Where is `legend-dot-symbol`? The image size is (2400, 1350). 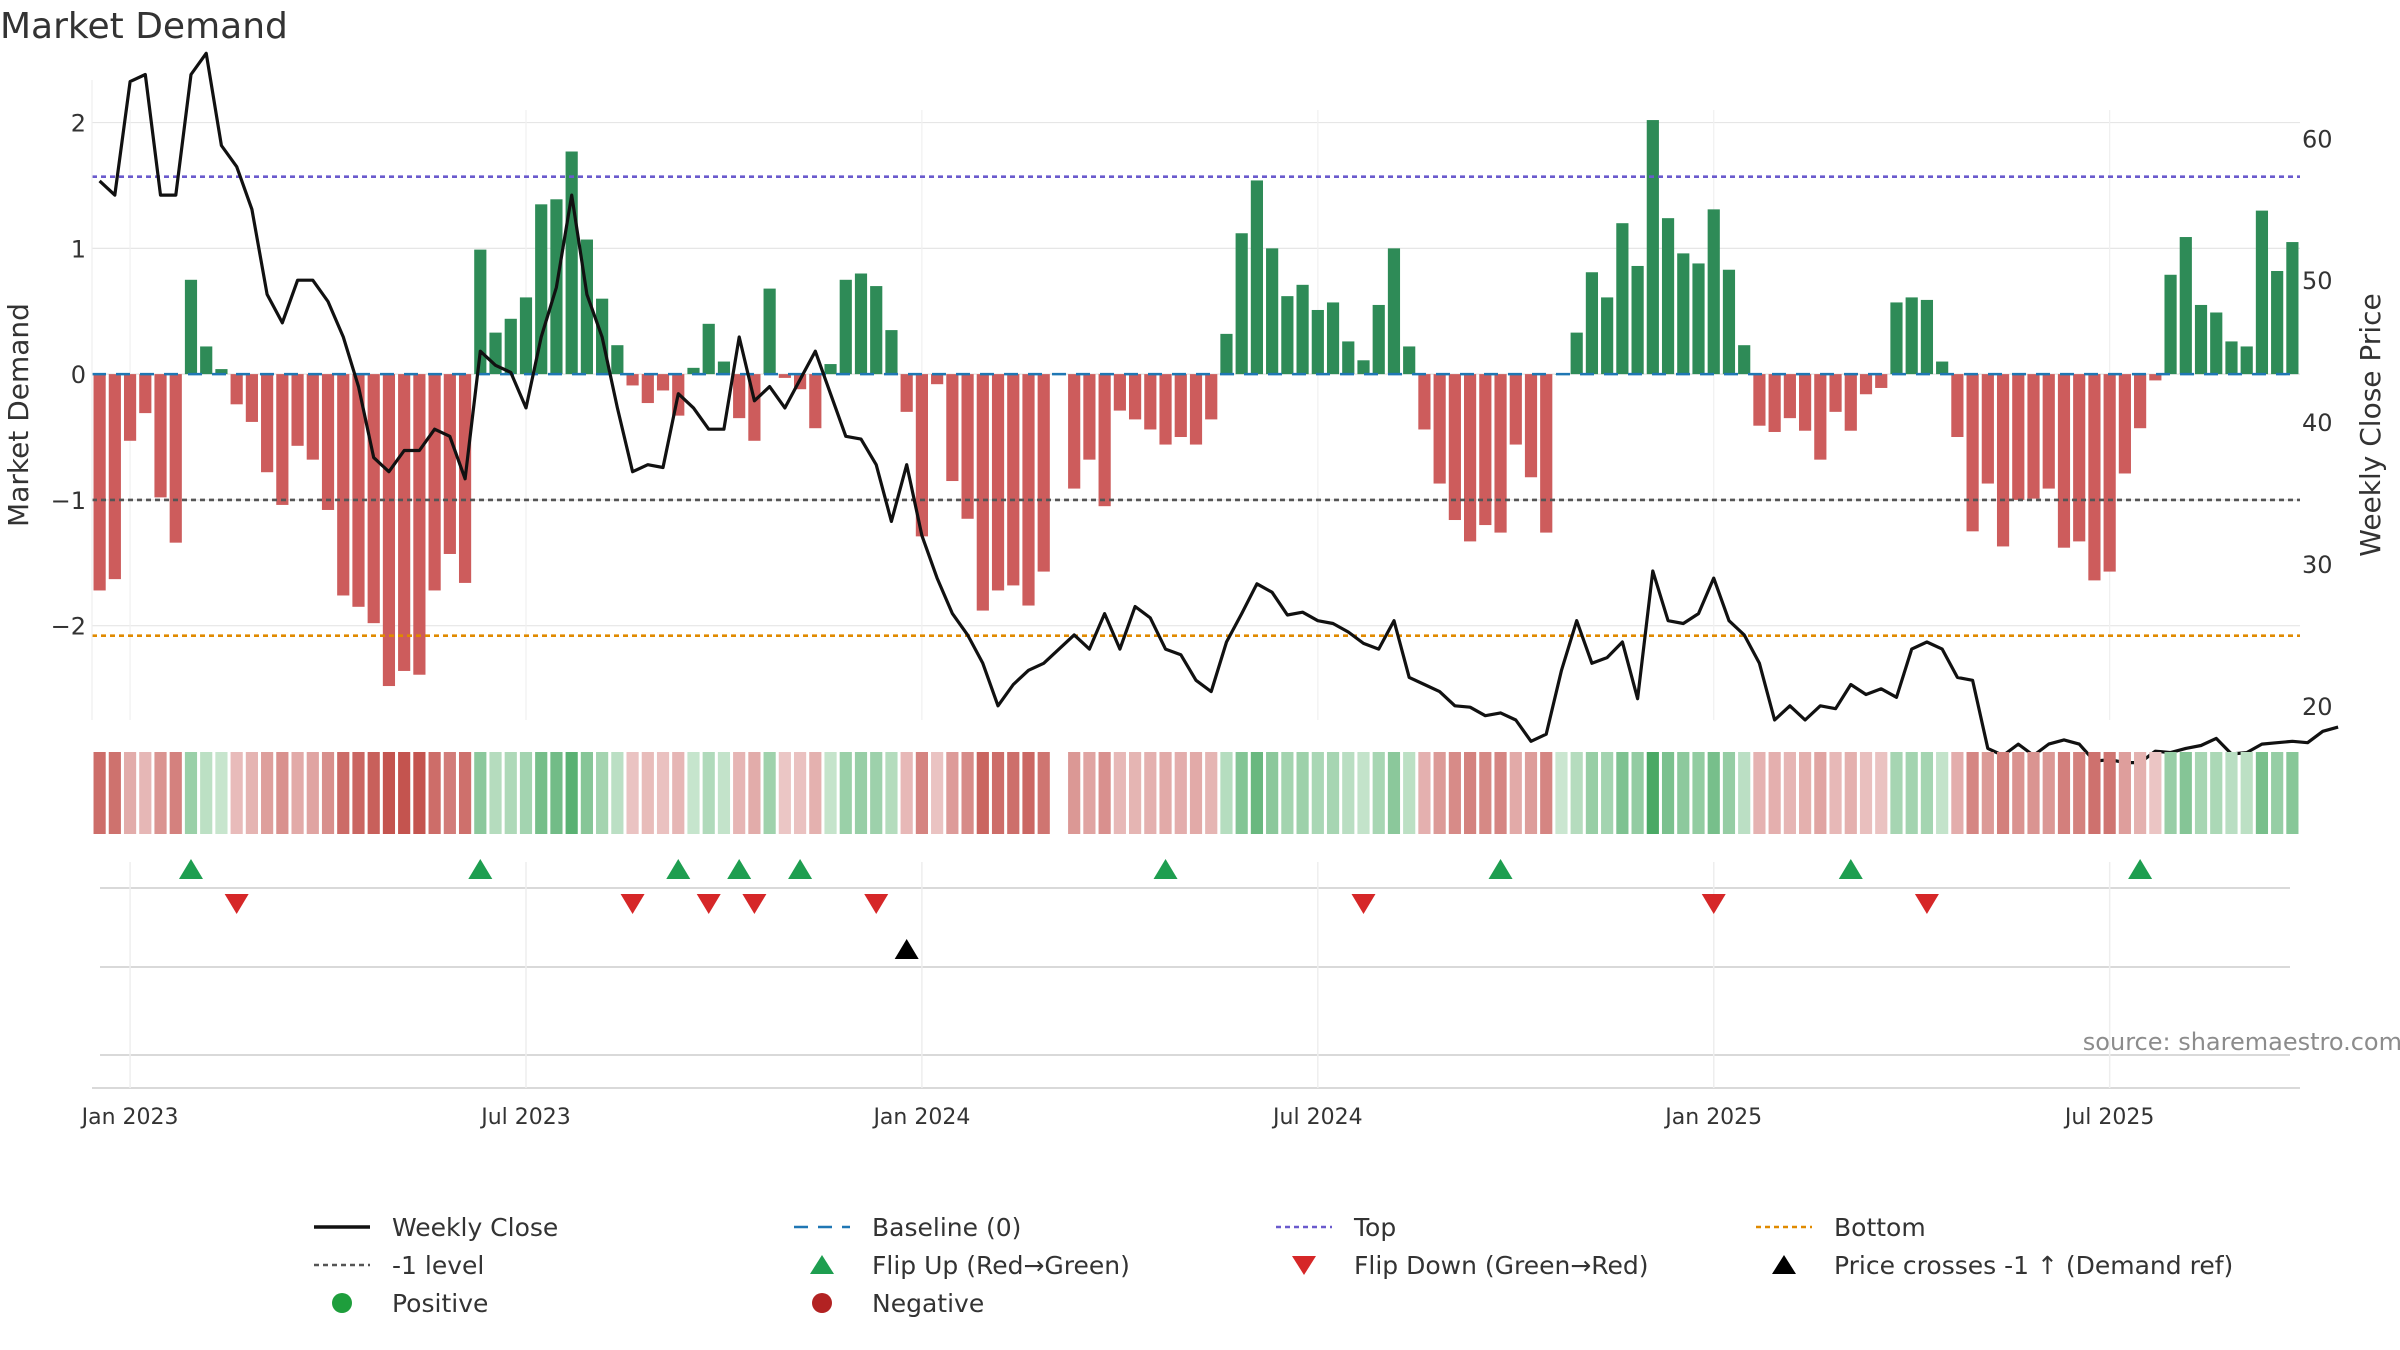
legend-dot-symbol is located at coordinates (342, 1265).